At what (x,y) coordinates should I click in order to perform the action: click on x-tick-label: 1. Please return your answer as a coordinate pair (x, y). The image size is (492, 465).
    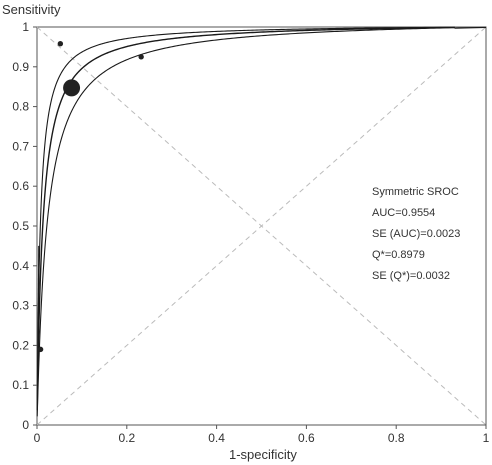
    Looking at the image, I should click on (486, 438).